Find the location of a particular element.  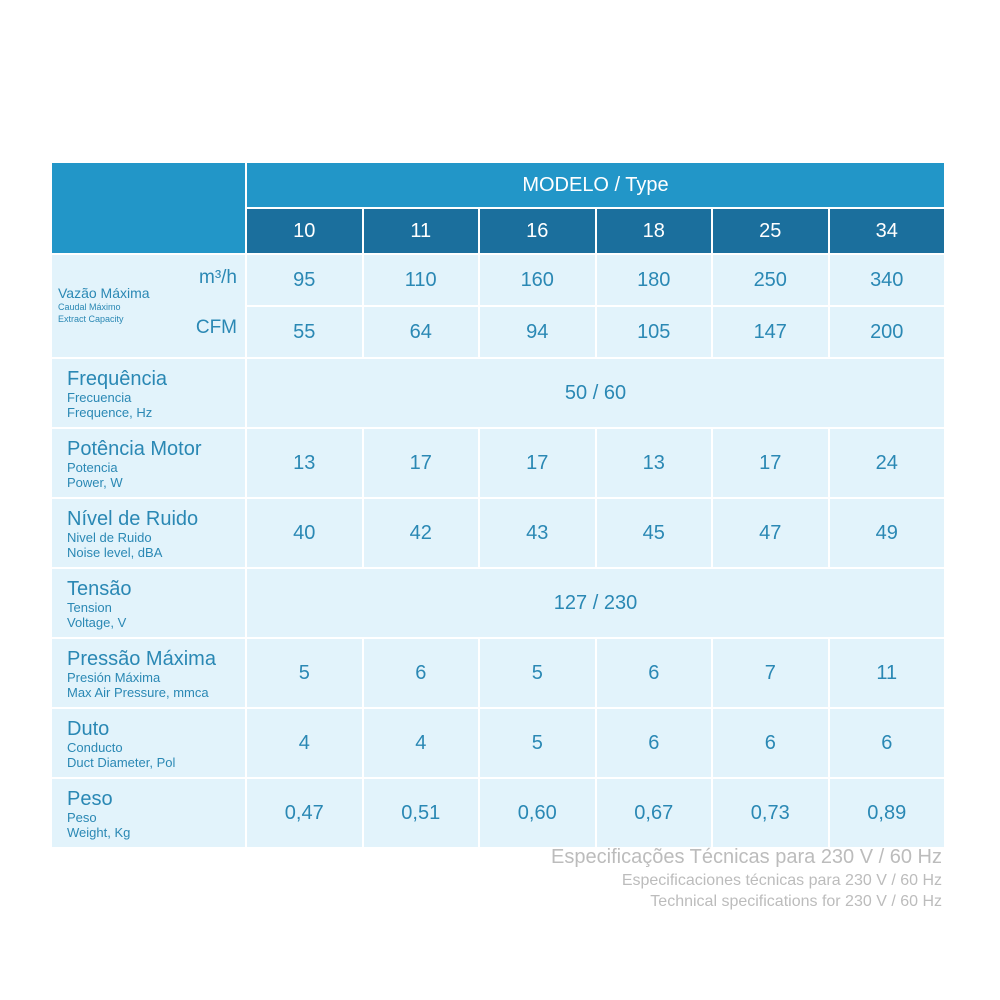

row-value-tensao: 127 / 230 is located at coordinates (595, 603).